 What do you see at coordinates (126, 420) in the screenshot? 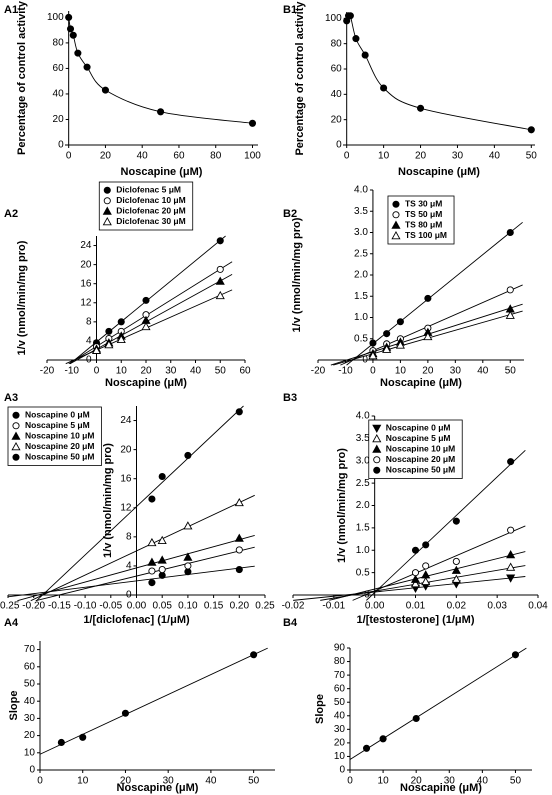
I see `y-tick-label: 24` at bounding box center [126, 420].